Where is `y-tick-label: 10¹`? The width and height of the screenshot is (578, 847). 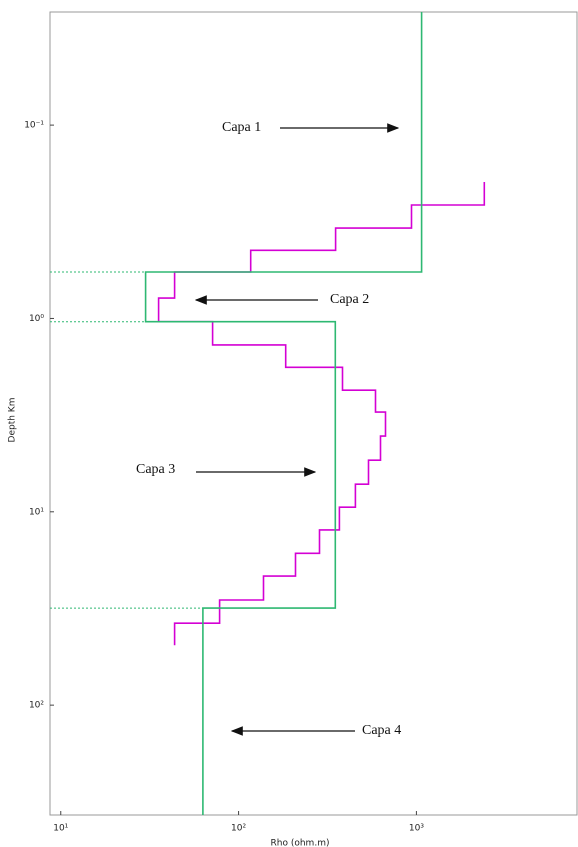 y-tick-label: 10¹ is located at coordinates (36, 512).